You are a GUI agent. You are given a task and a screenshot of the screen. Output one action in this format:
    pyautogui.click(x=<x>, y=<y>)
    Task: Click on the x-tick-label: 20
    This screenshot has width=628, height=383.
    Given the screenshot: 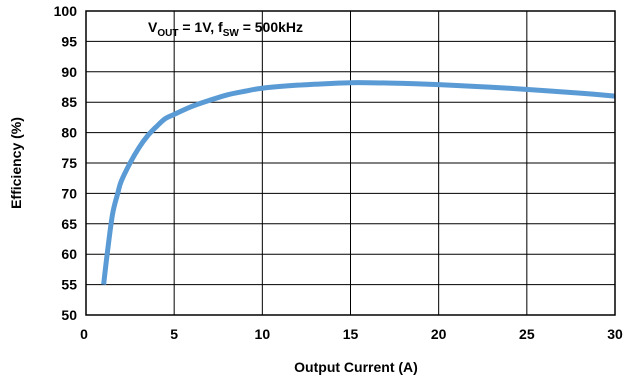 What is the action you would take?
    pyautogui.click(x=439, y=334)
    